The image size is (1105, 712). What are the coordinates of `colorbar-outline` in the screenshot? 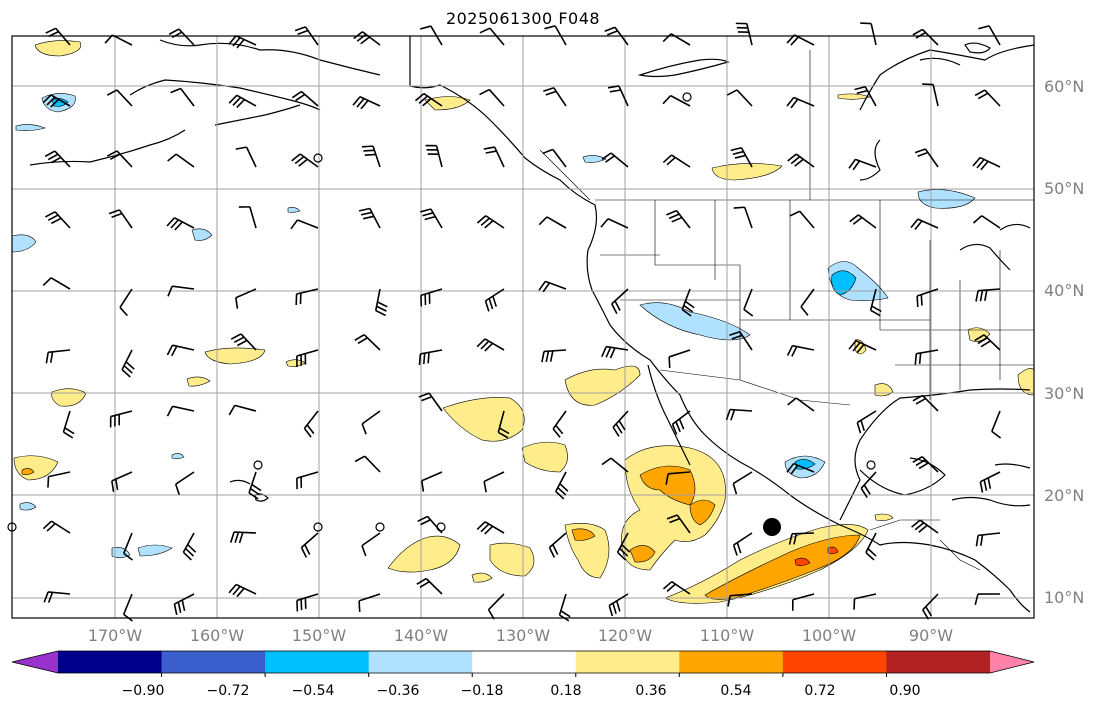 It's located at (523, 662).